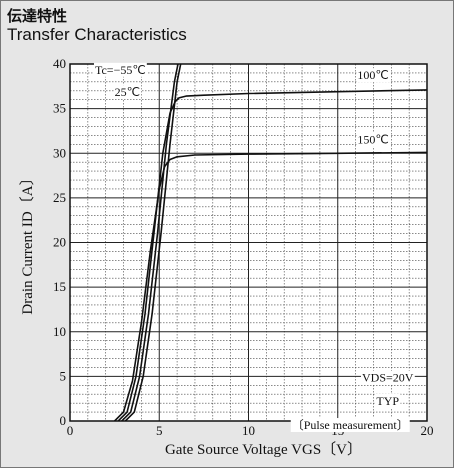 This screenshot has width=454, height=468. What do you see at coordinates (59, 197) in the screenshot?
I see `y-tick-label: 25` at bounding box center [59, 197].